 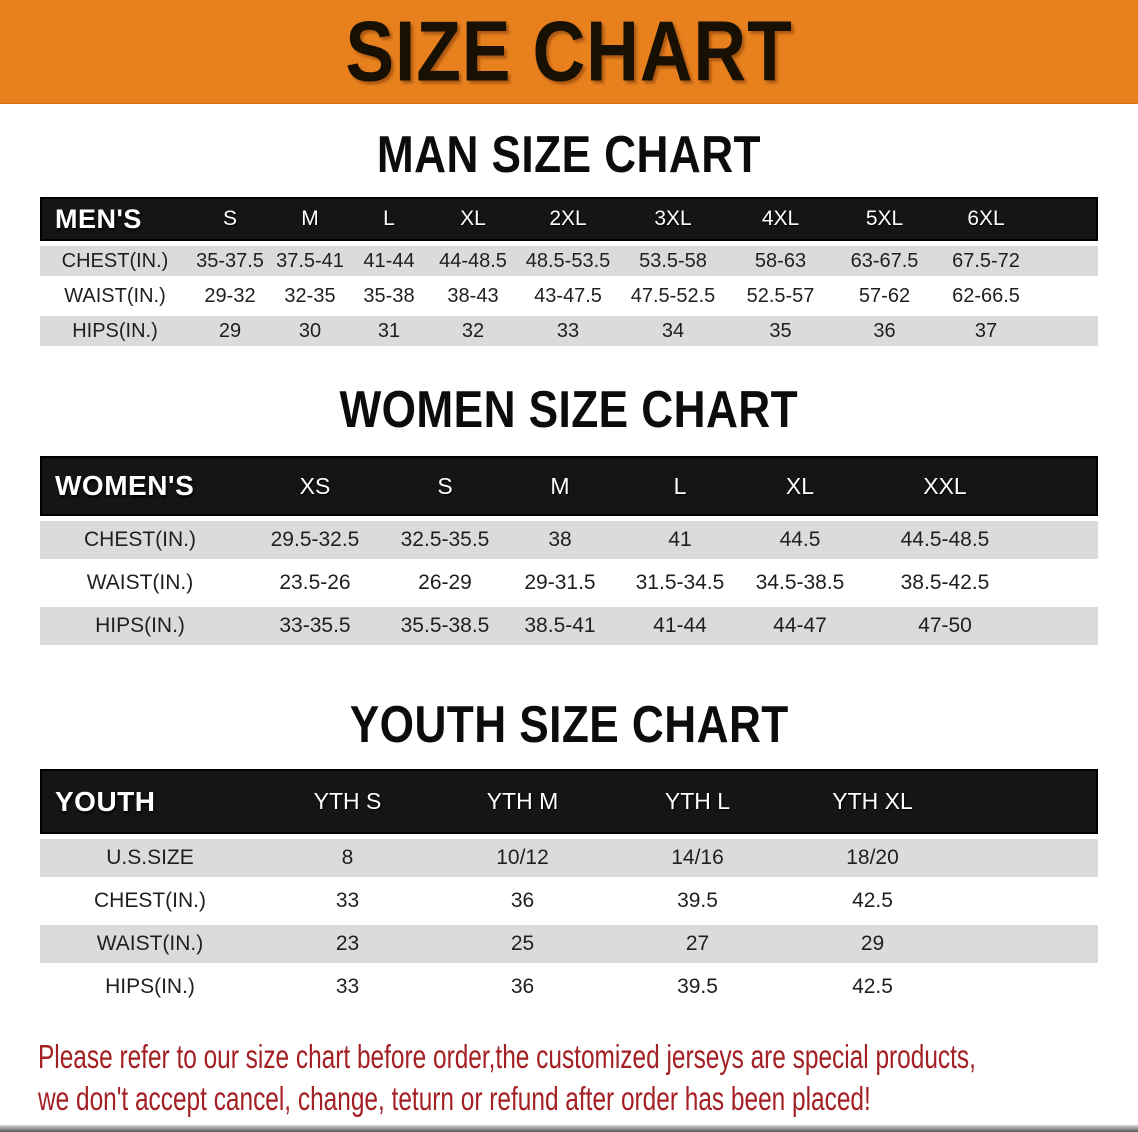 I want to click on value-cell: 23, so click(x=347, y=943).